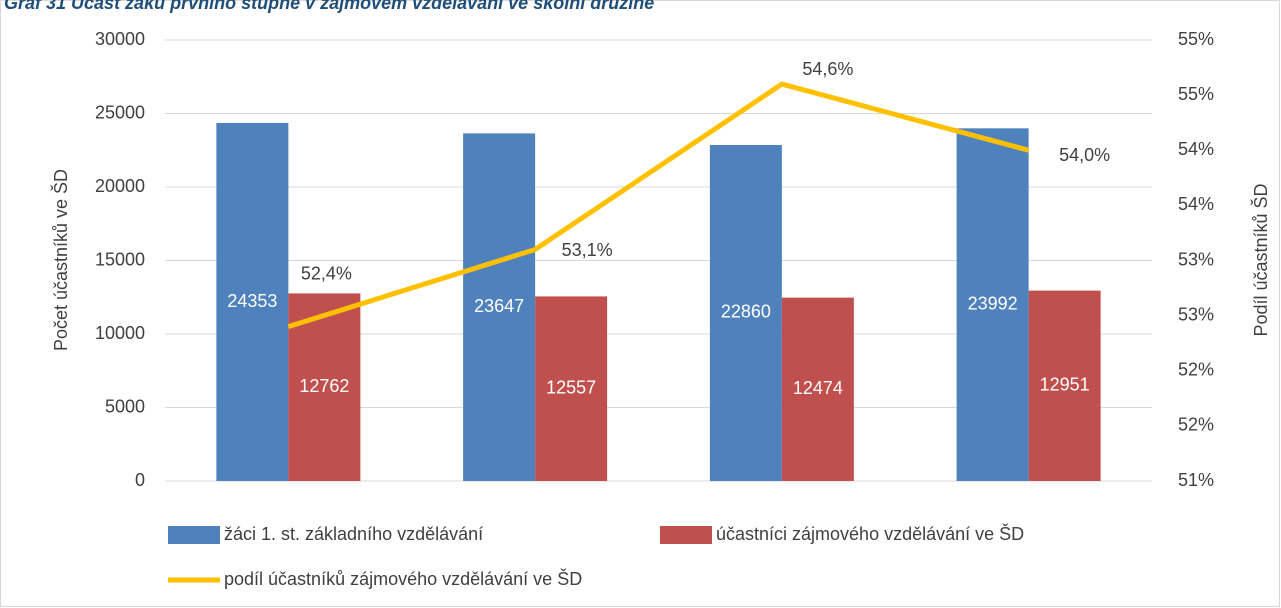  I want to click on bar-value-label: 23647, so click(499, 306).